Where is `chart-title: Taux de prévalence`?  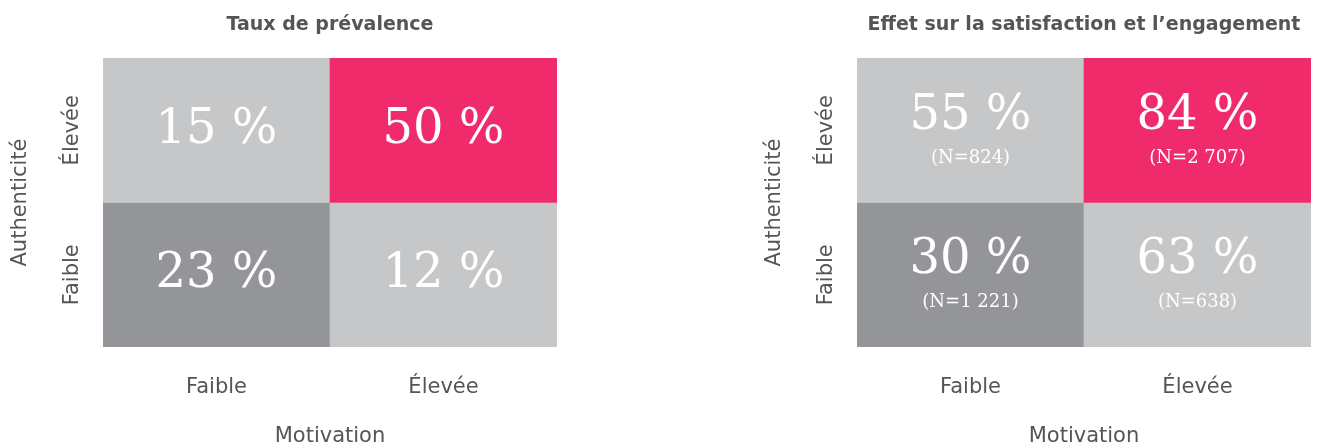 chart-title: Taux de prévalence is located at coordinates (330, 22).